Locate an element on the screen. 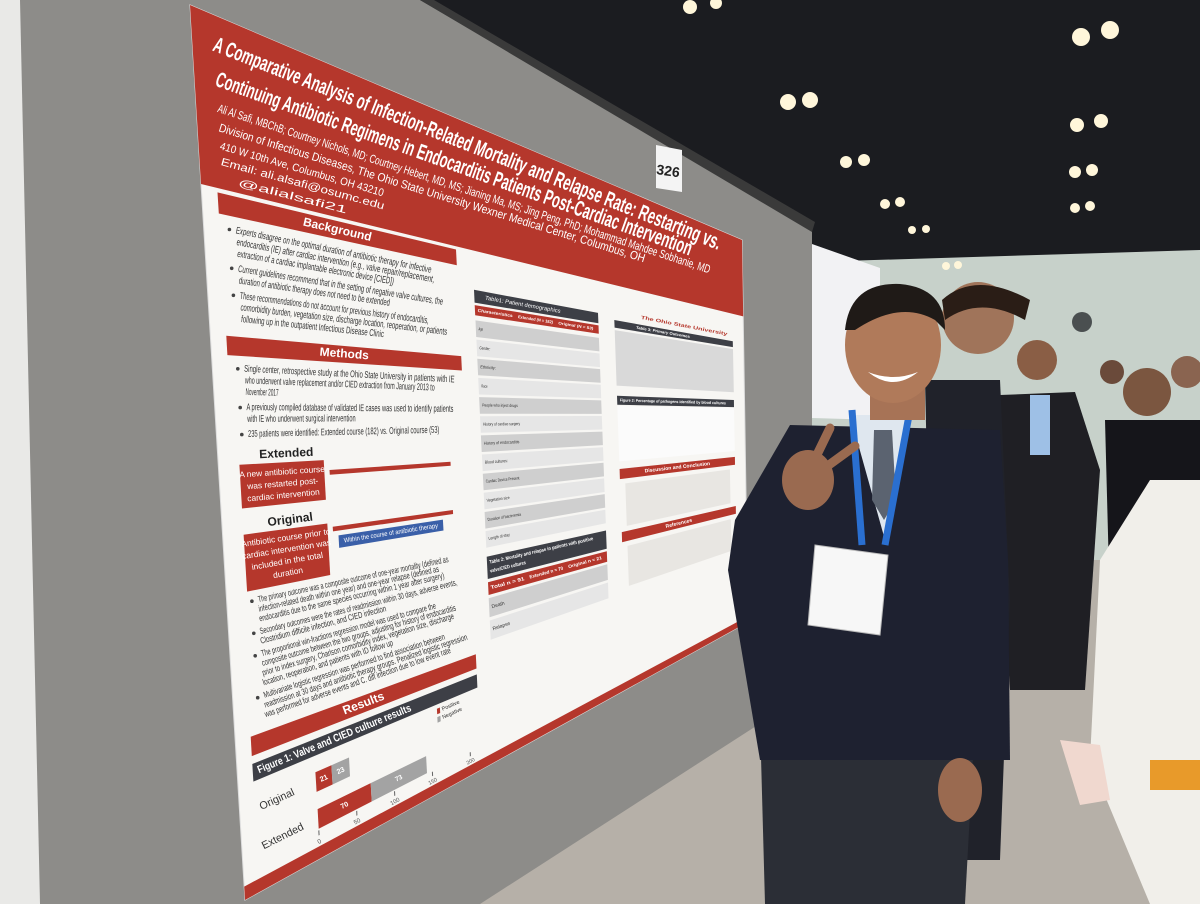 The height and width of the screenshot is (904, 1200). tick-mark is located at coordinates (395, 793).